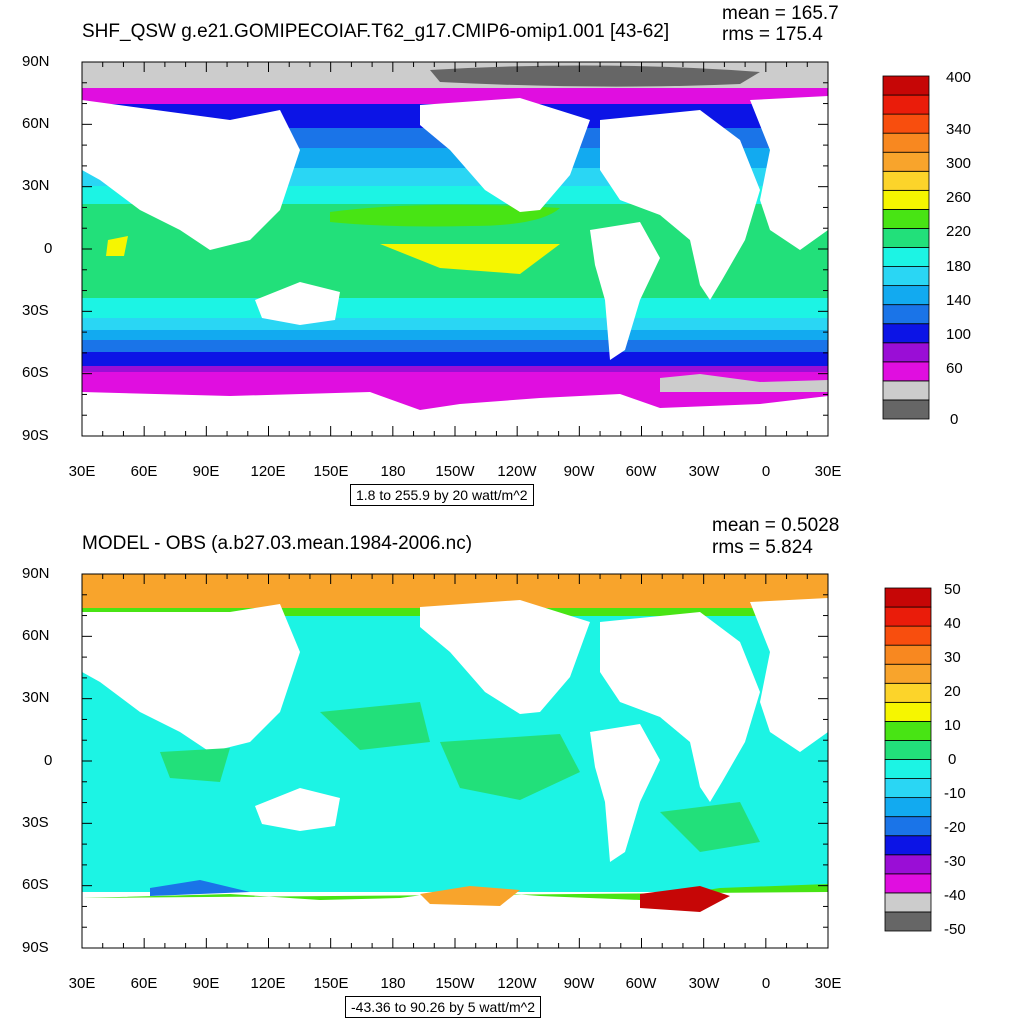  I want to click on south-america-land, so click(625, 793).